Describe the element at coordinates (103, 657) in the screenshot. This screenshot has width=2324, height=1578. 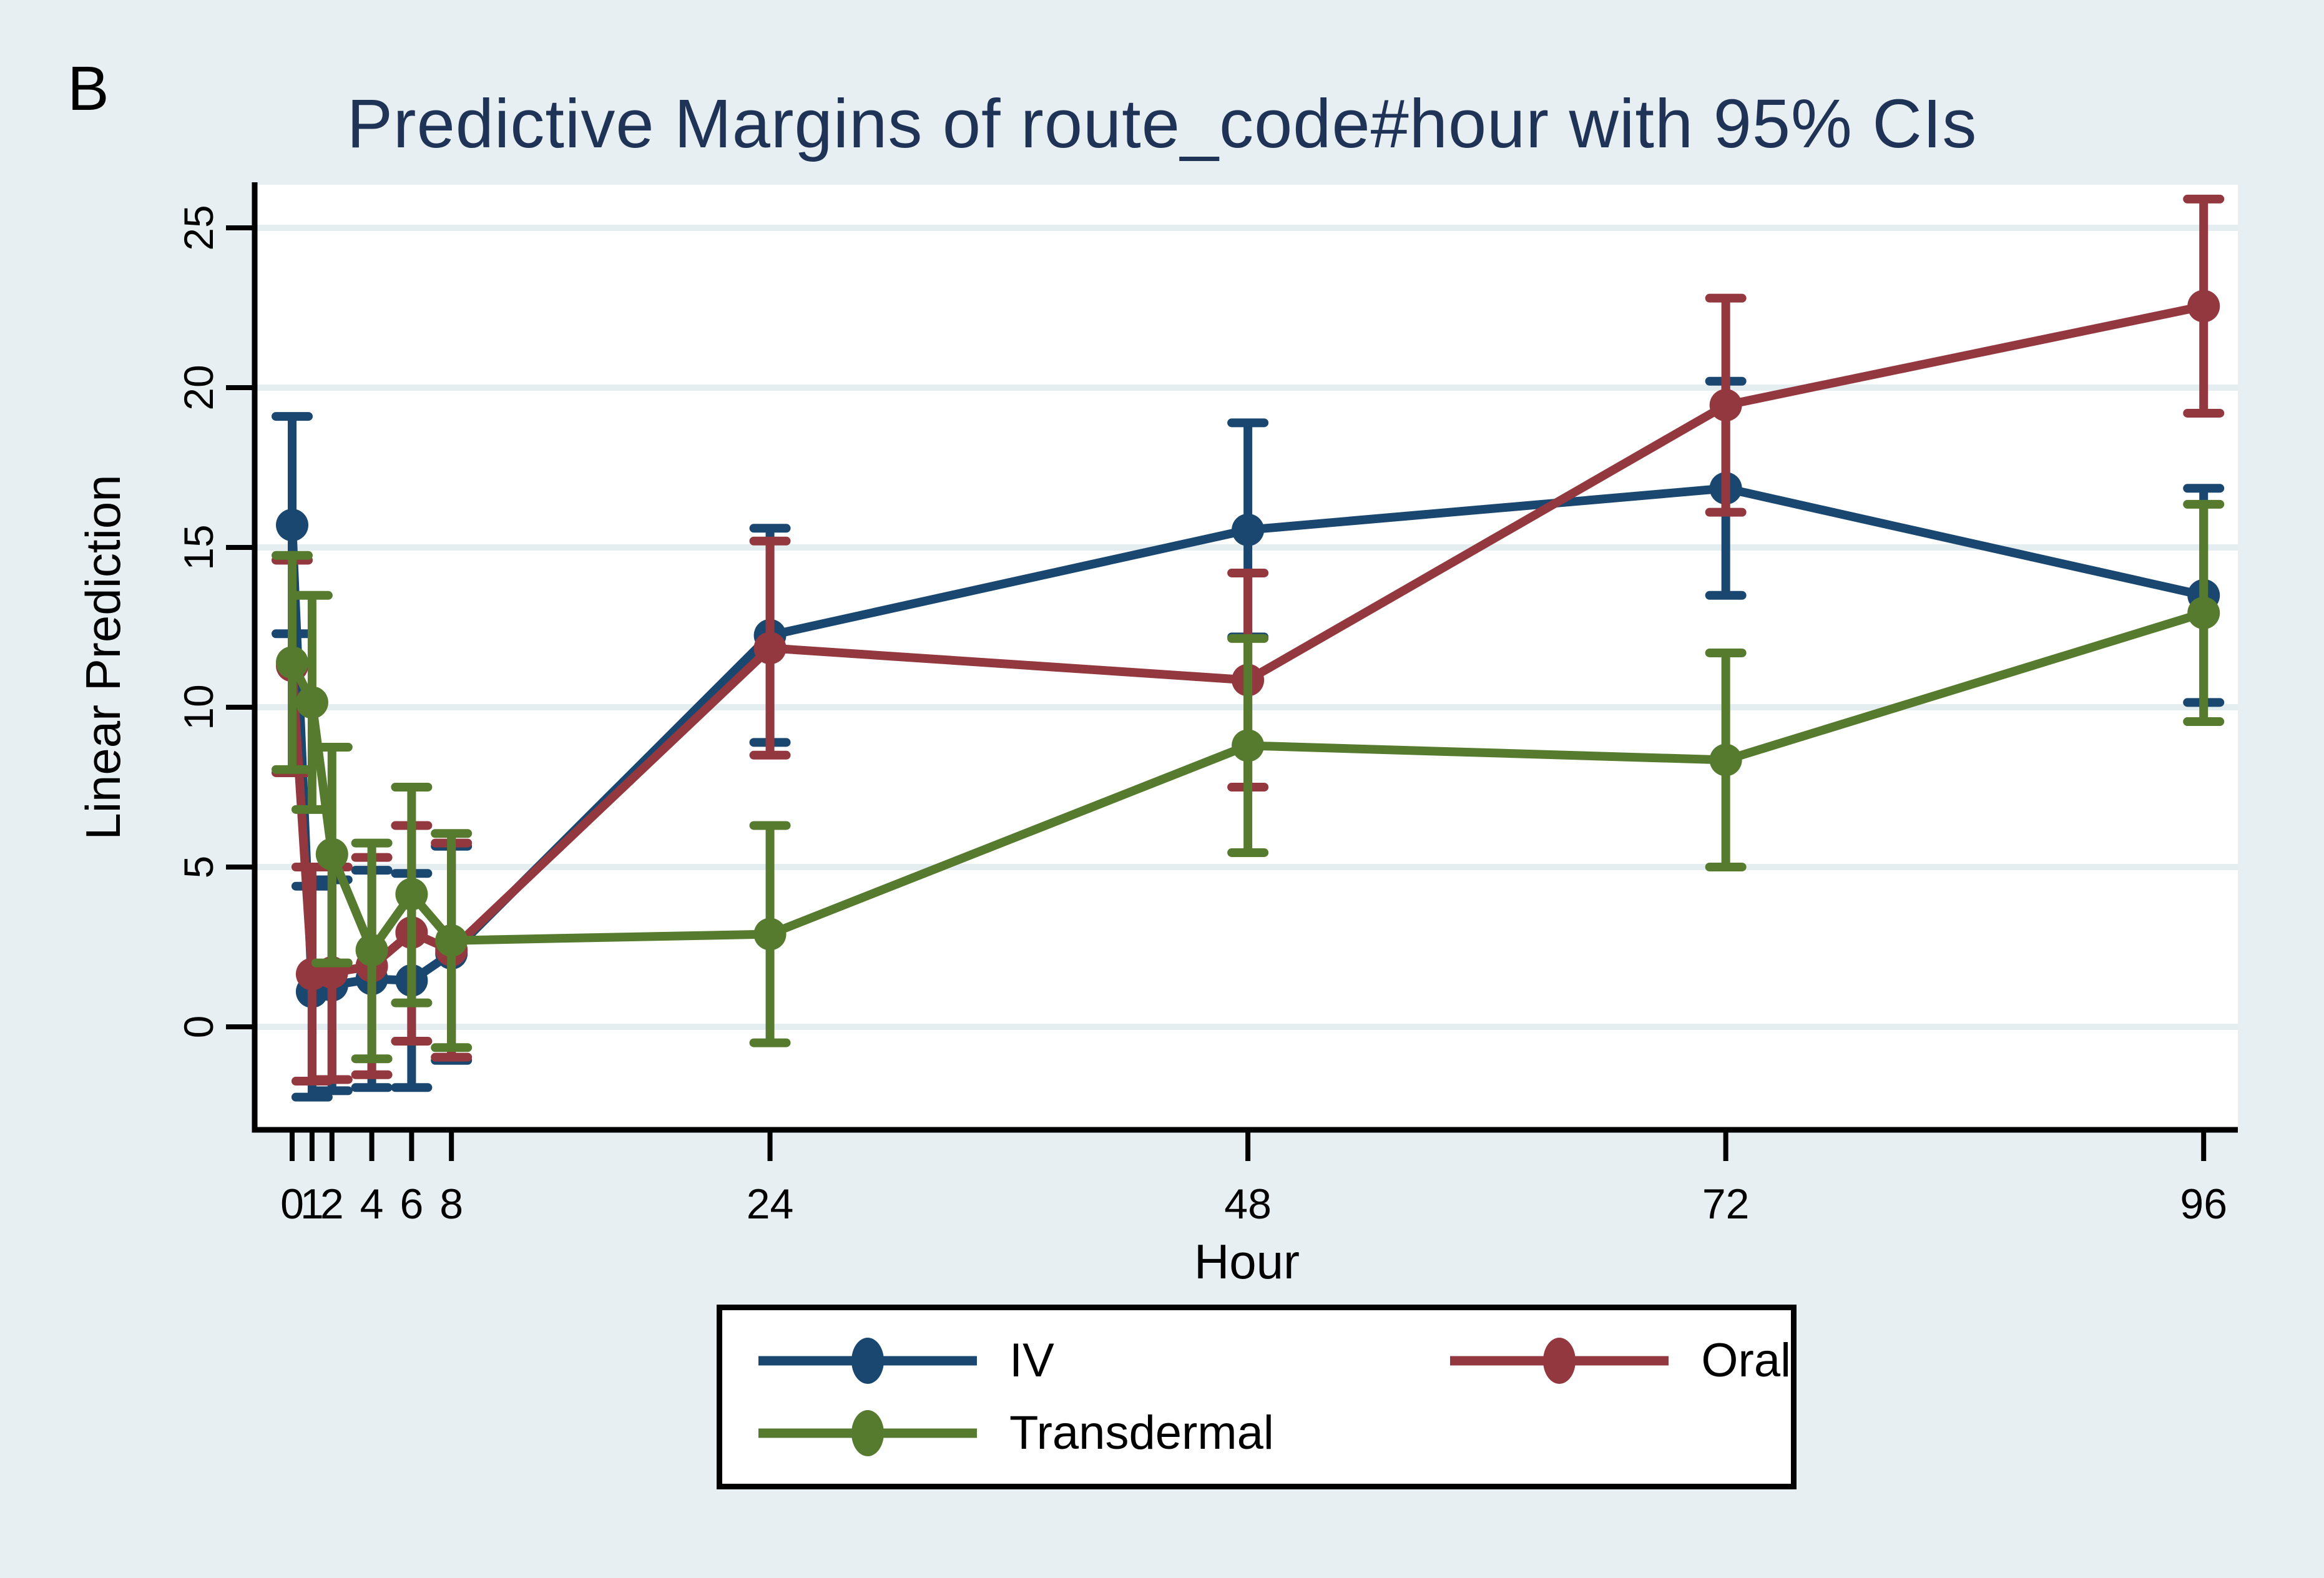
I see `y-axis-title: Linear Prediction` at that location.